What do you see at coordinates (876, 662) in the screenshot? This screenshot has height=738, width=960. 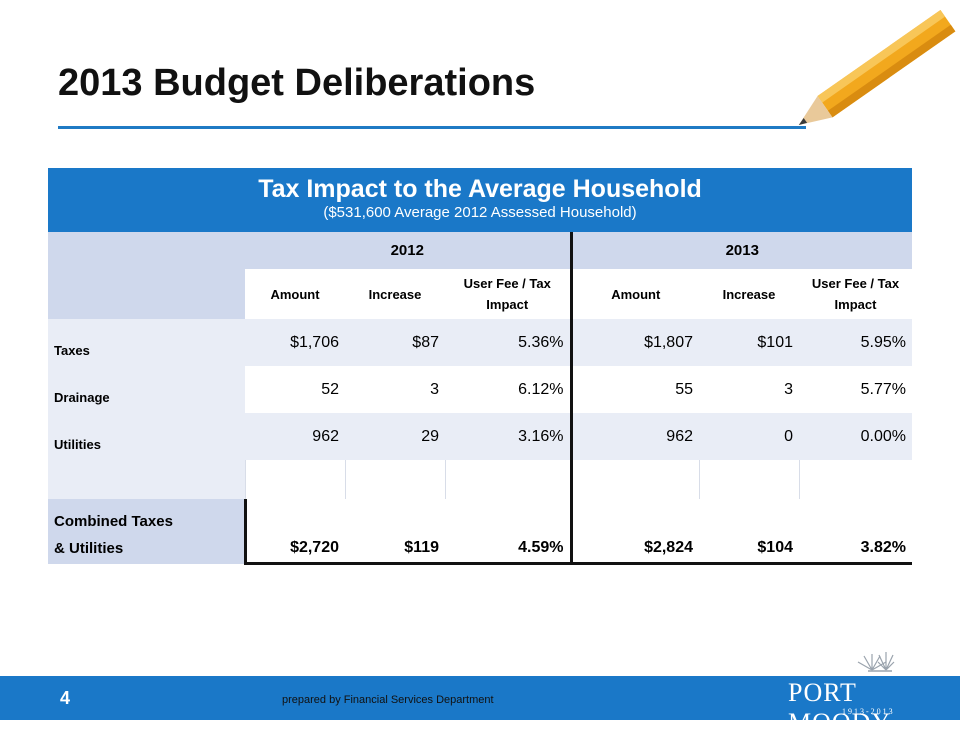 I see `port-moody-logo-icon` at bounding box center [876, 662].